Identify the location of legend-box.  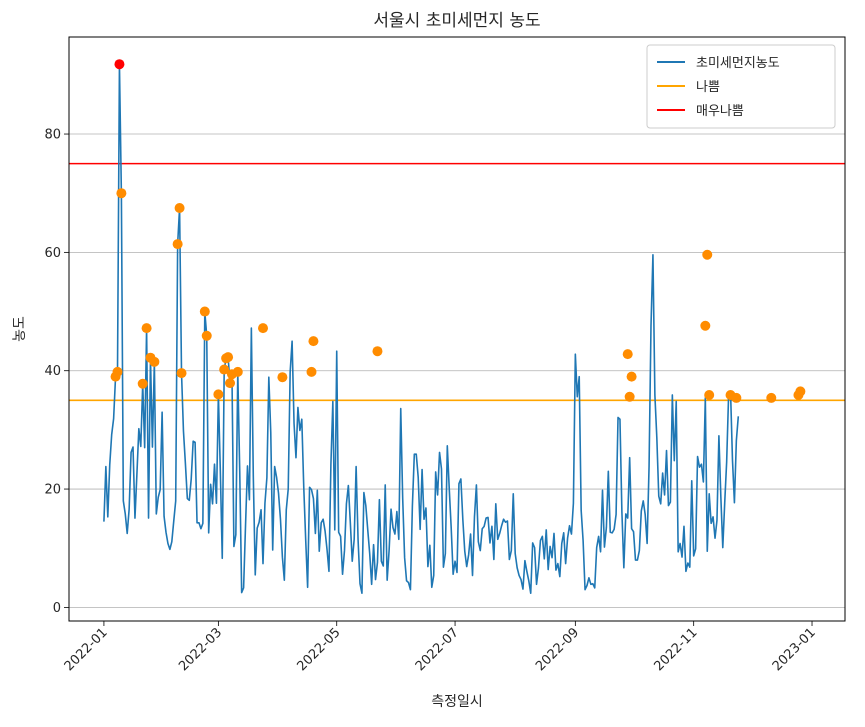
(741, 86).